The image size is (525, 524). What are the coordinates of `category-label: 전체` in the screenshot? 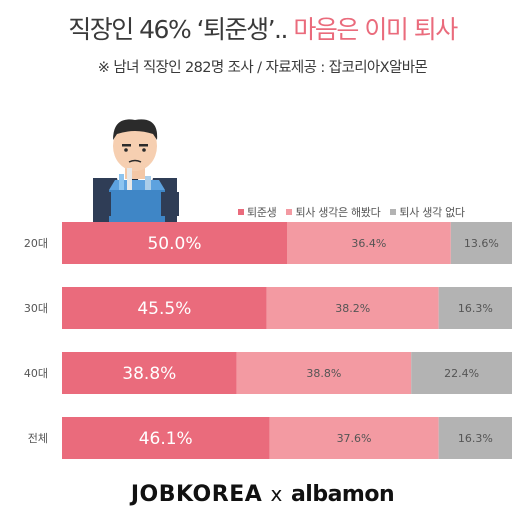 It's located at (38, 438).